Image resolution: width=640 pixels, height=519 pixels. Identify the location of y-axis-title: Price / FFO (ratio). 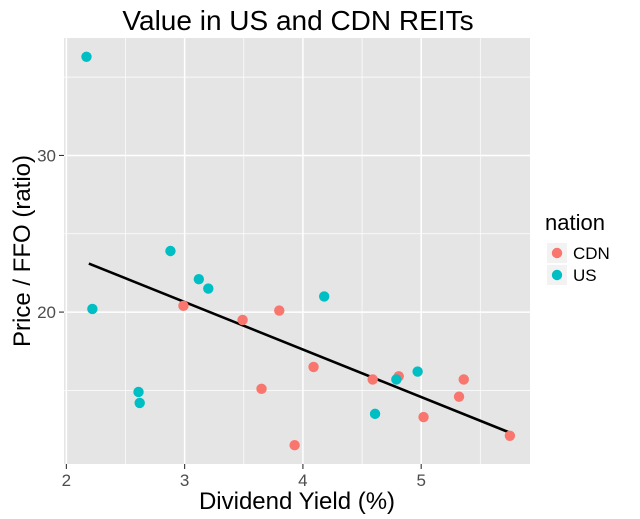
(22, 251).